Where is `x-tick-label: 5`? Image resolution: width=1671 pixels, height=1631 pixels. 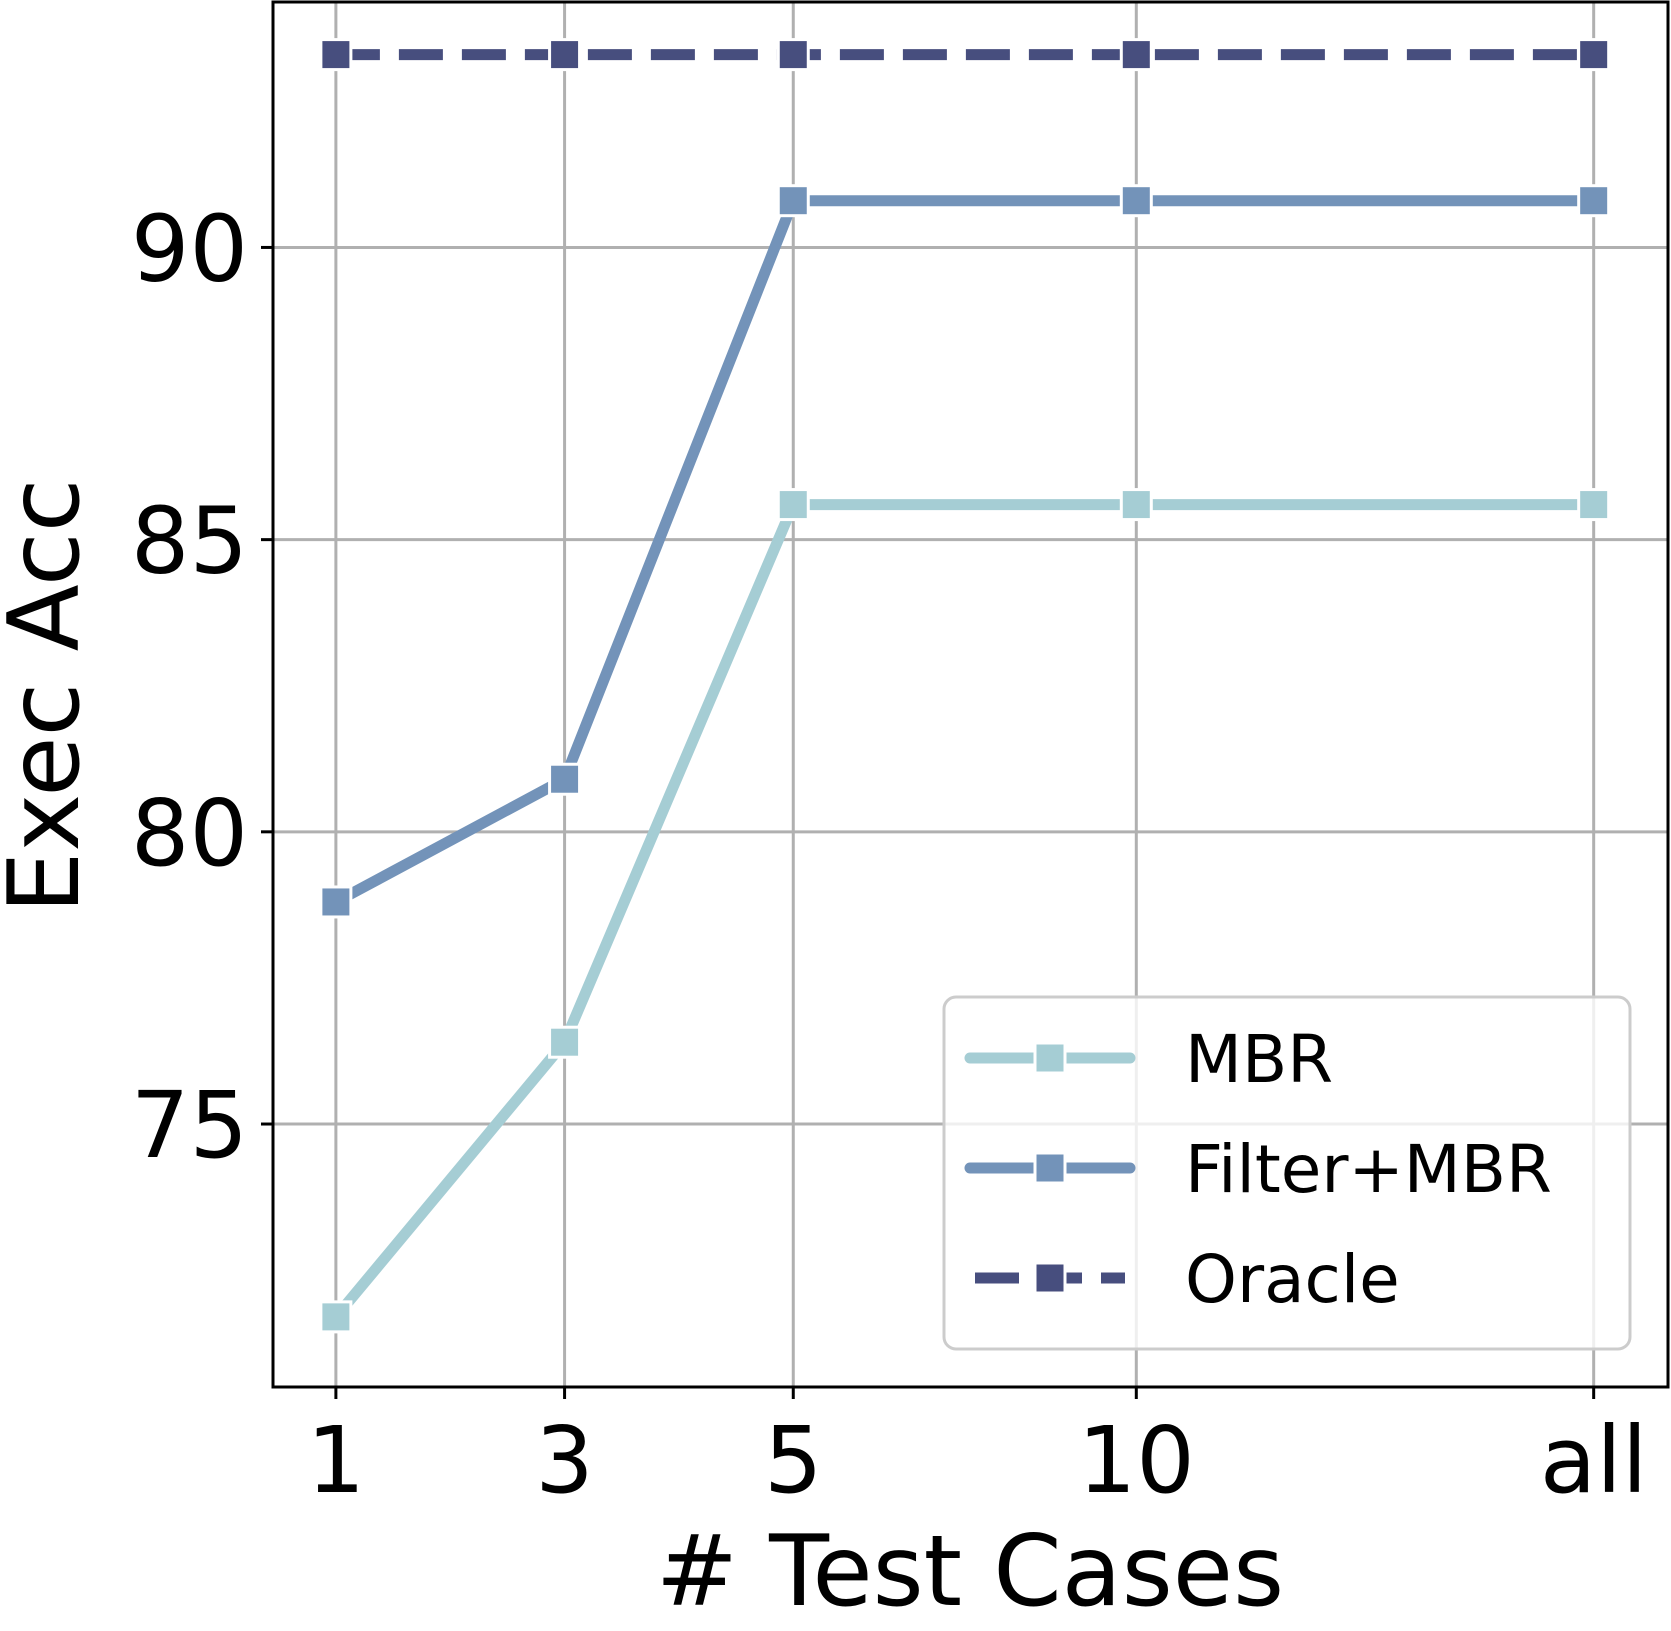
x-tick-label: 5 is located at coordinates (793, 1460).